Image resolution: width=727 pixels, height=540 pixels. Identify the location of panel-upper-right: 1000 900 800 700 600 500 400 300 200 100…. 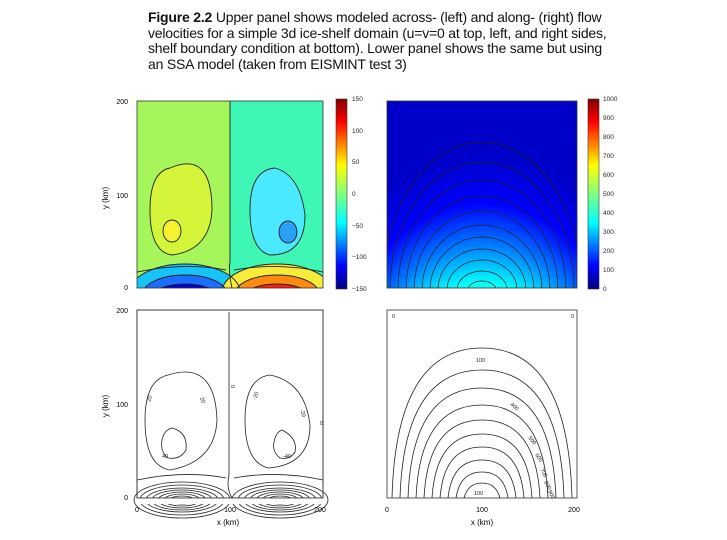
(502, 194).